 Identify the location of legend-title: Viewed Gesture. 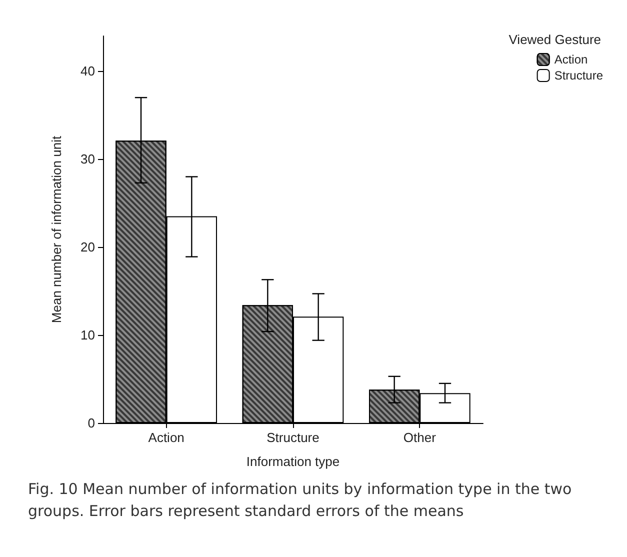
(555, 39).